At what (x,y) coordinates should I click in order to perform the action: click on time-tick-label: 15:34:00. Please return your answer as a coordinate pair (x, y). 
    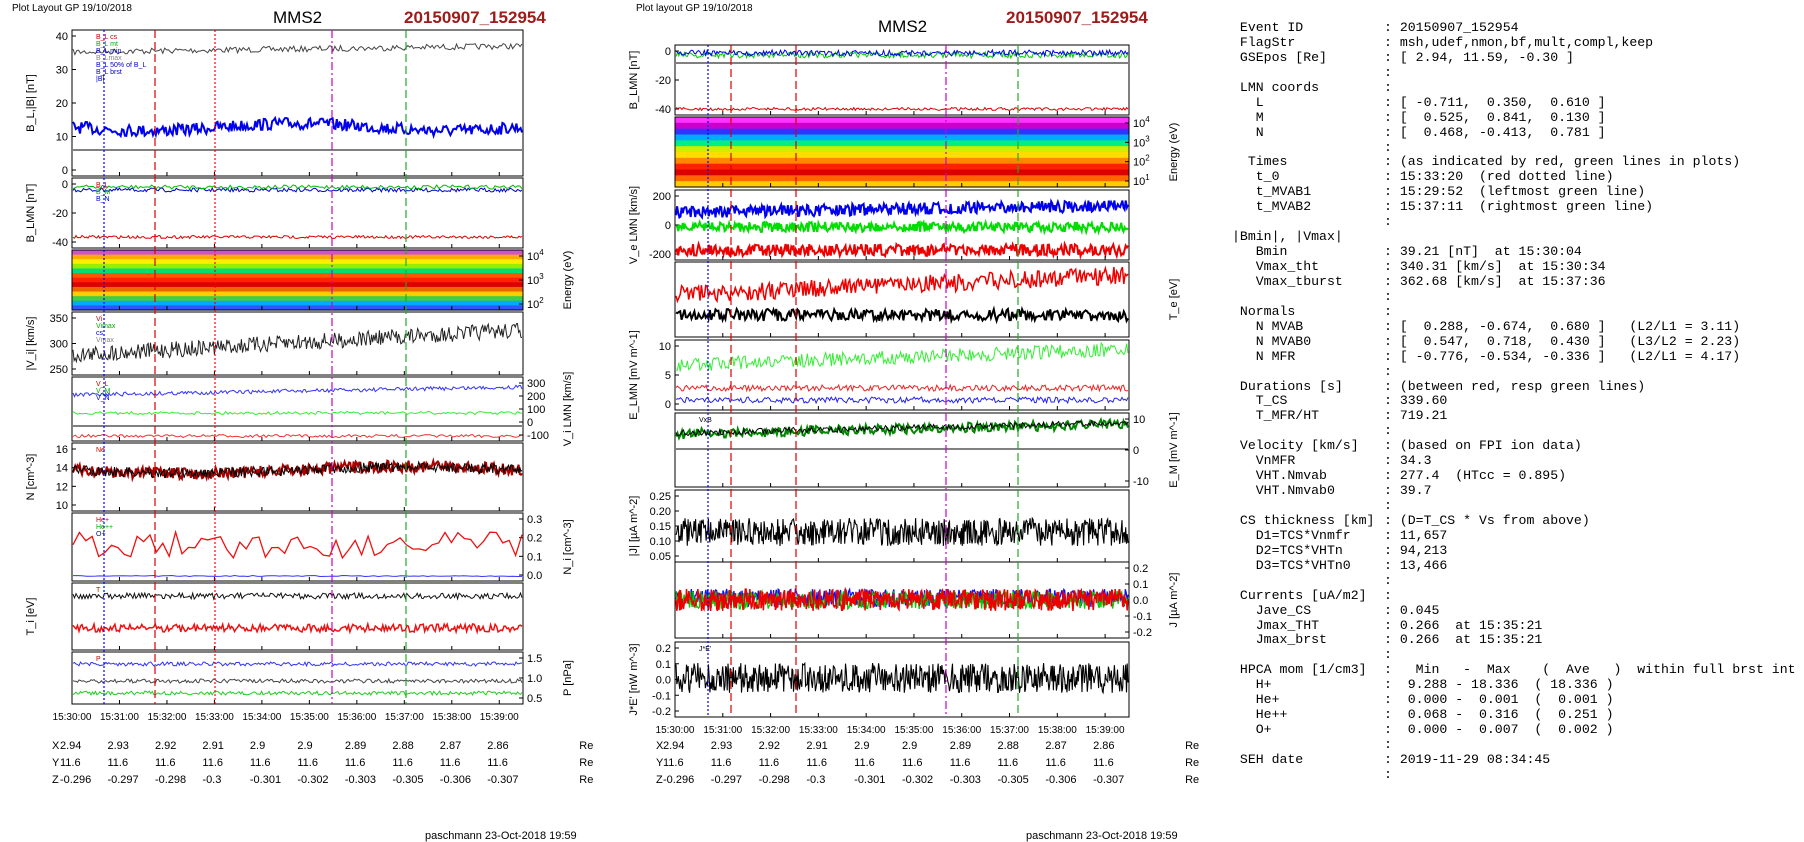
    Looking at the image, I should click on (866, 730).